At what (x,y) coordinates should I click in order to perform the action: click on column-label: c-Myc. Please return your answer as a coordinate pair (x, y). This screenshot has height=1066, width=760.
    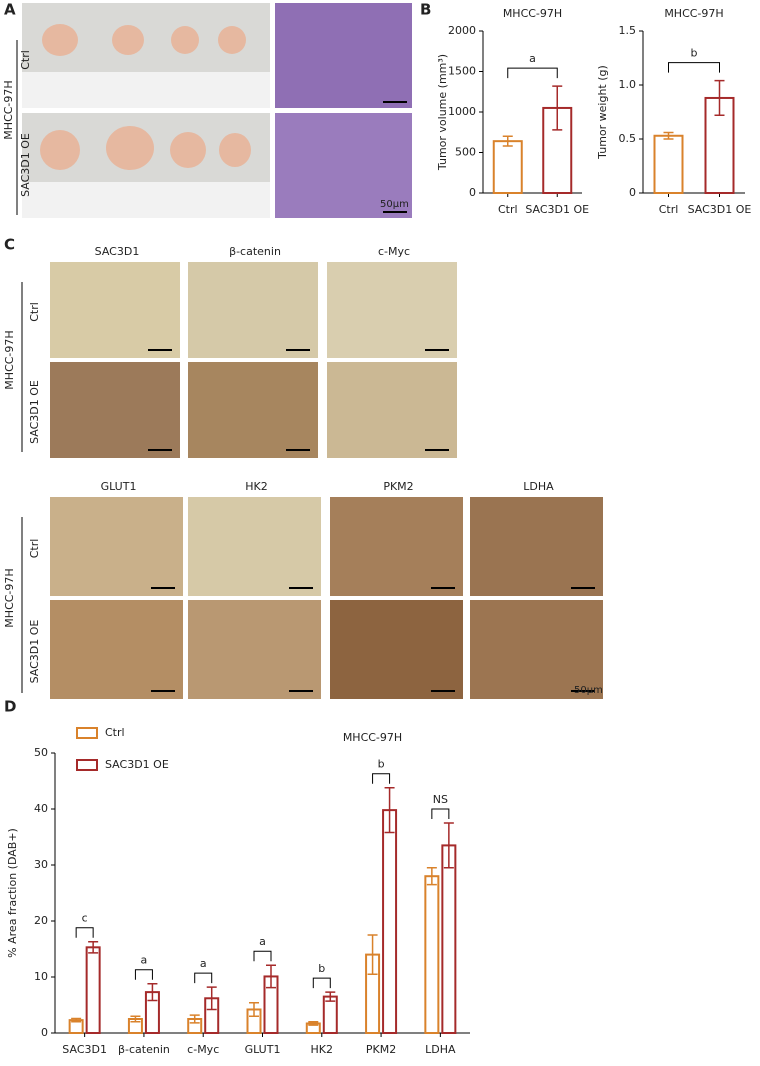
    Looking at the image, I should click on (394, 251).